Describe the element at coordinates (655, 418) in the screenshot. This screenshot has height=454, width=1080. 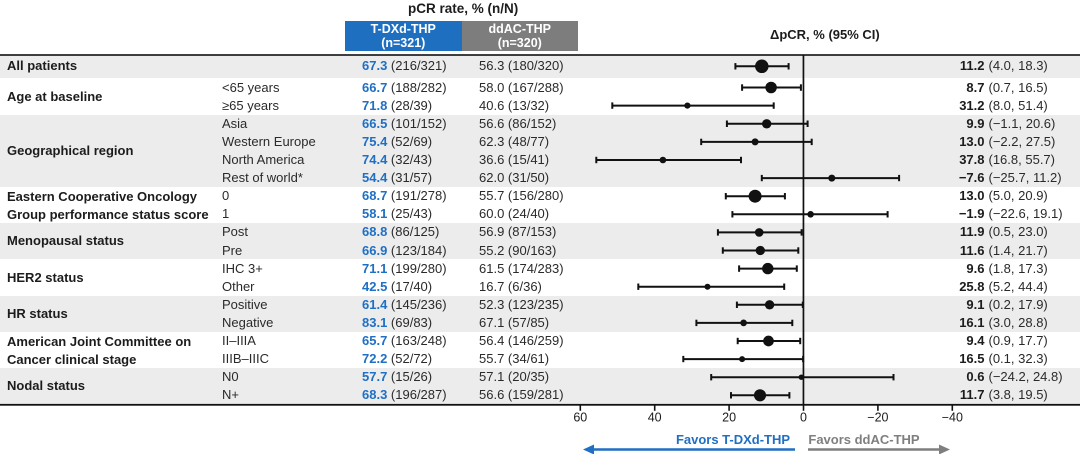
I see `svg-text: 40` at that location.